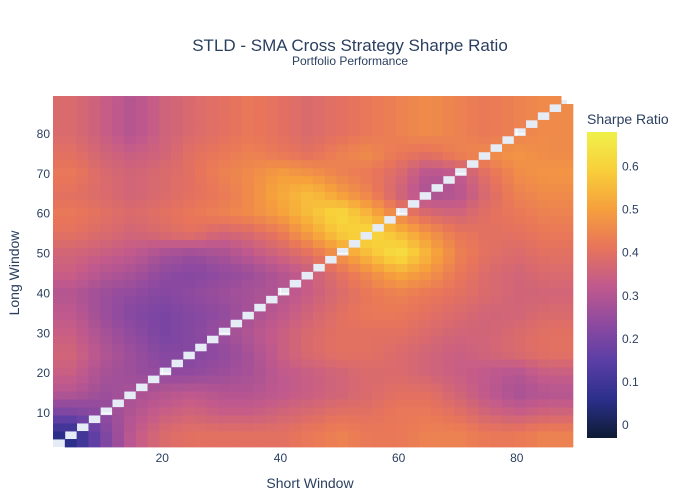 Image resolution: width=700 pixels, height=500 pixels. What do you see at coordinates (350, 45) in the screenshot?
I see `chart-title: STLD - SMA Cross Strategy Sharpe Ratio` at bounding box center [350, 45].